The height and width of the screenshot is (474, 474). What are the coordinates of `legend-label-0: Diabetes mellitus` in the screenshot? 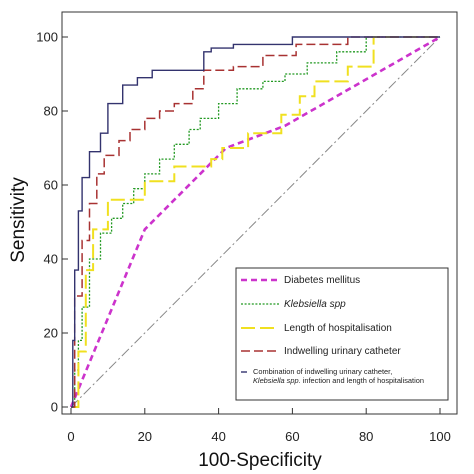 It's located at (322, 280).